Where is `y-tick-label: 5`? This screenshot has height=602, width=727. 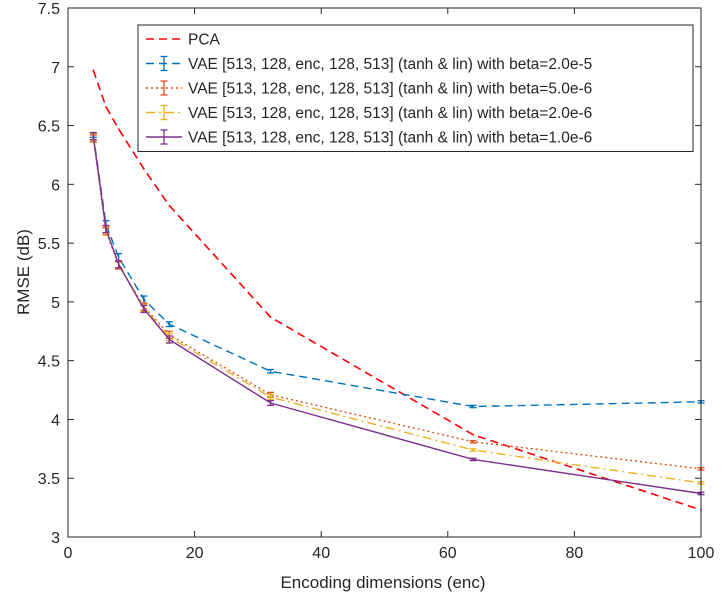 y-tick-label: 5 is located at coordinates (55, 303).